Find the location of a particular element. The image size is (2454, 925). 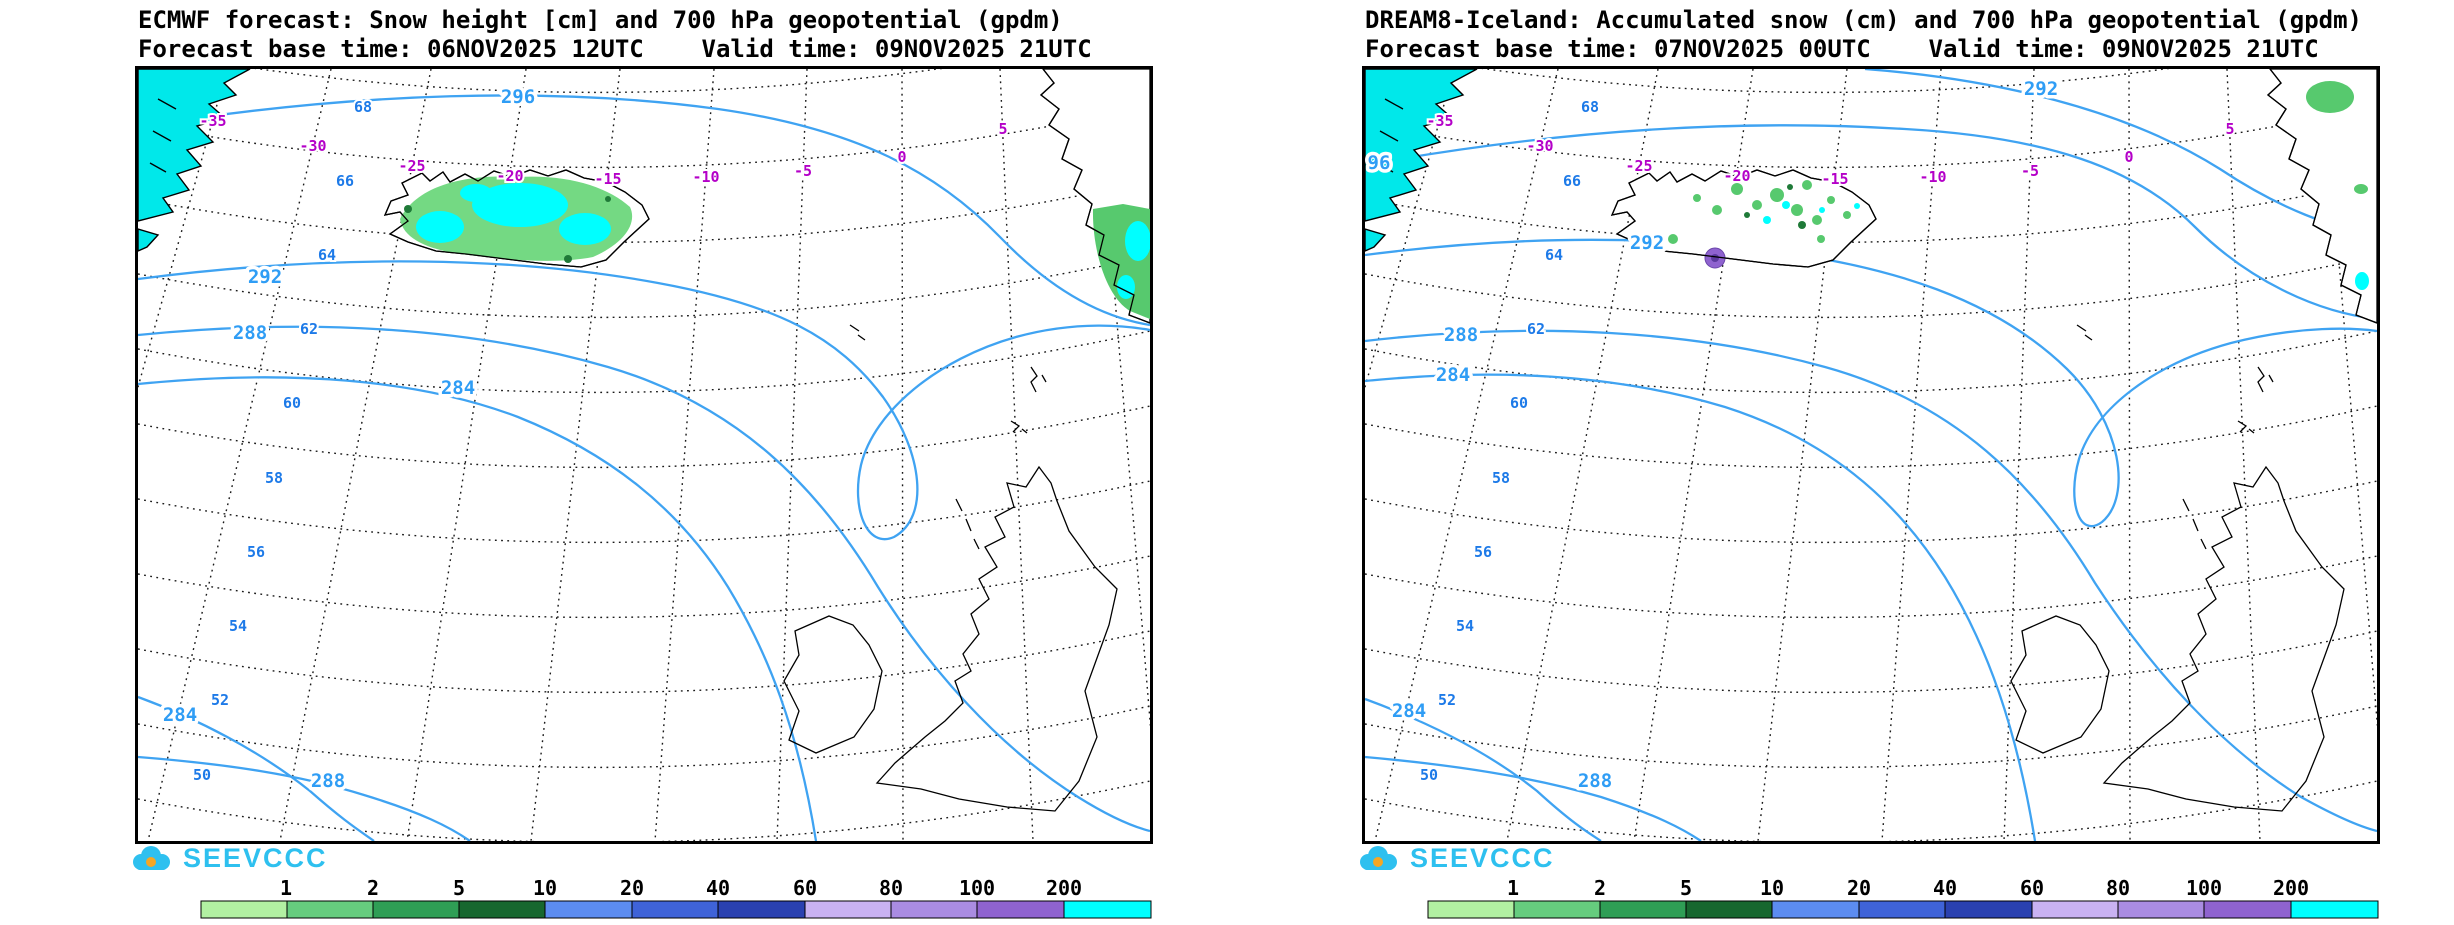

snow-shading-norway is located at coordinates (2337, 185).